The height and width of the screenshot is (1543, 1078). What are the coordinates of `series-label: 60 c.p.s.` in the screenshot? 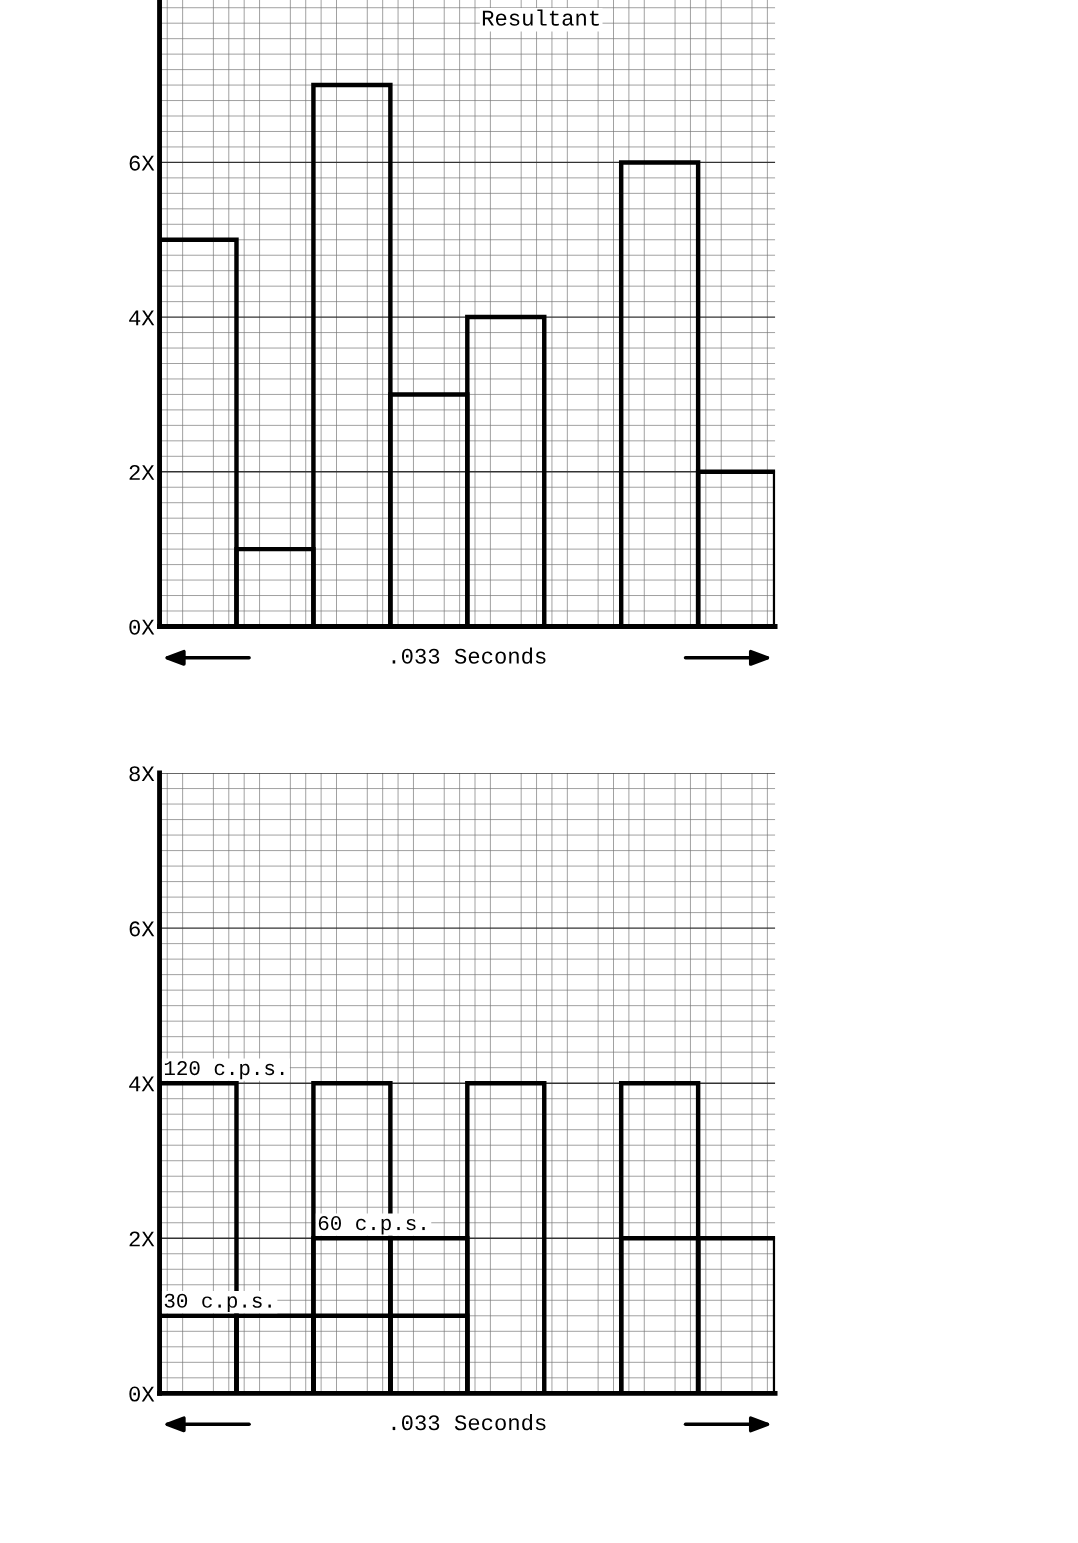 It's located at (371, 1225).